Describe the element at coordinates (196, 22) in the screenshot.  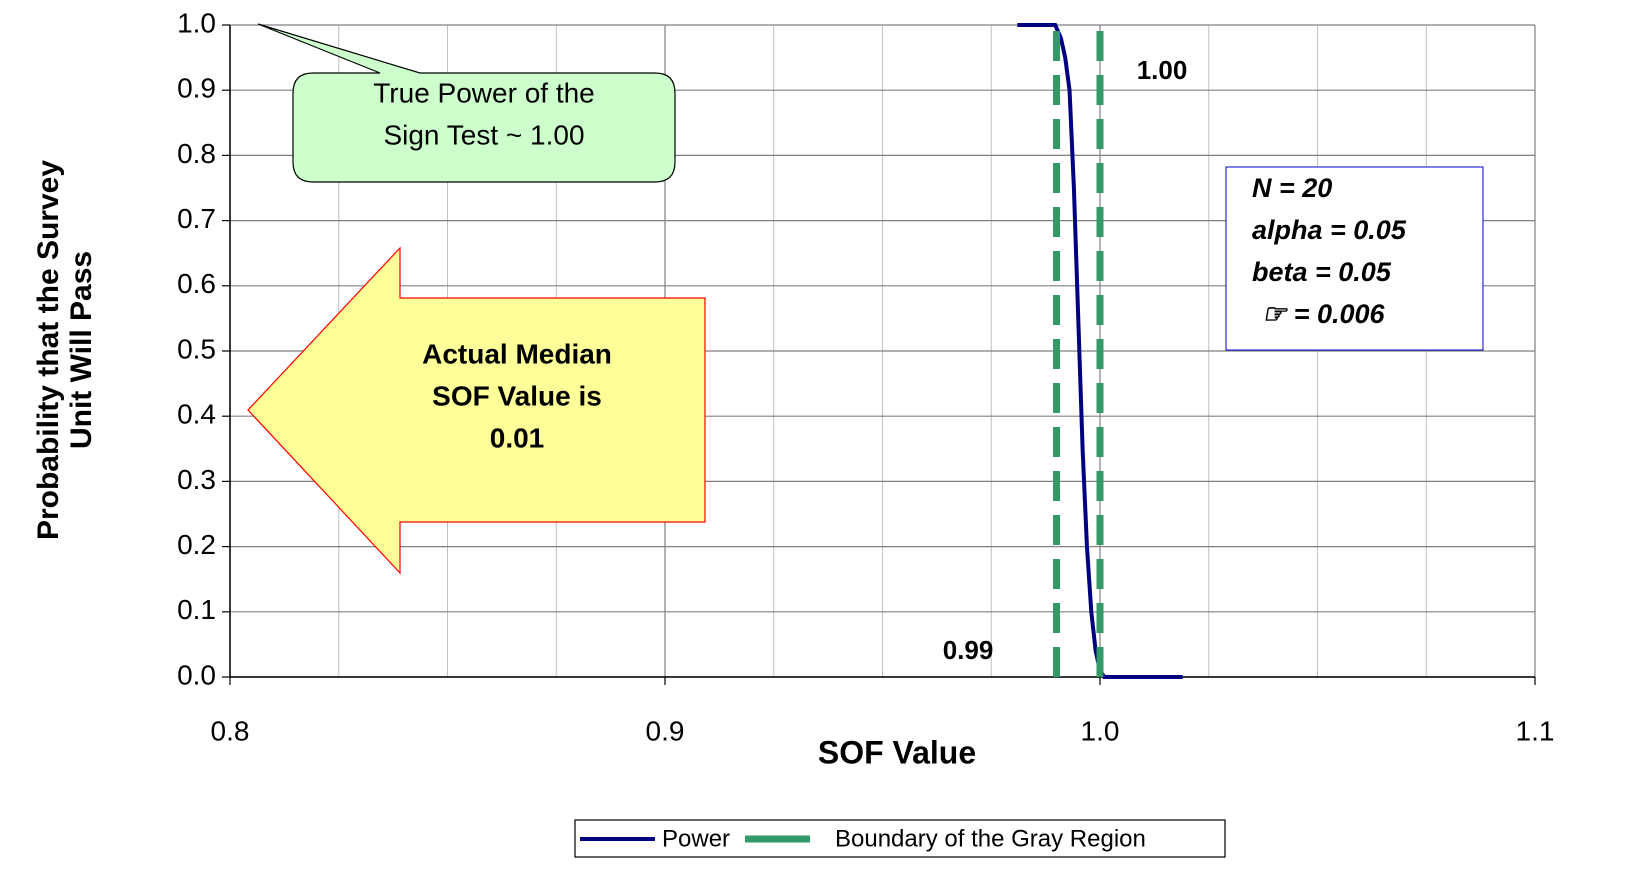
I see `y-tick-label: 1.0` at that location.